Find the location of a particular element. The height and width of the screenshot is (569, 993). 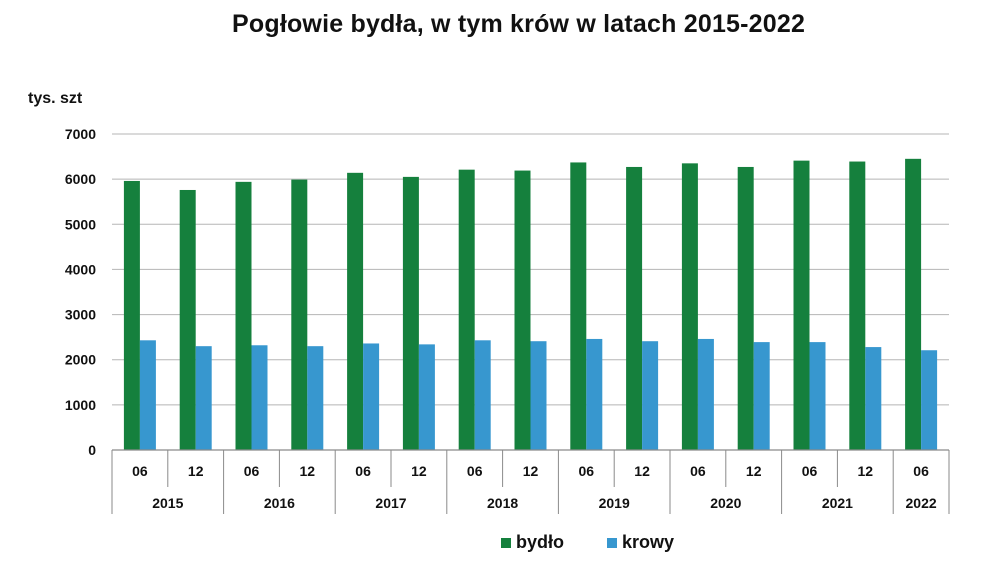

legend-item-bydlo: bydło is located at coordinates (532, 542).